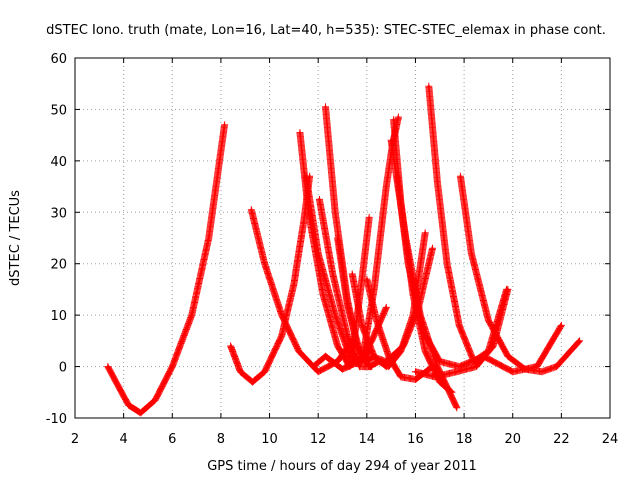  What do you see at coordinates (172, 439) in the screenshot?
I see `x-tick-label: 6` at bounding box center [172, 439].